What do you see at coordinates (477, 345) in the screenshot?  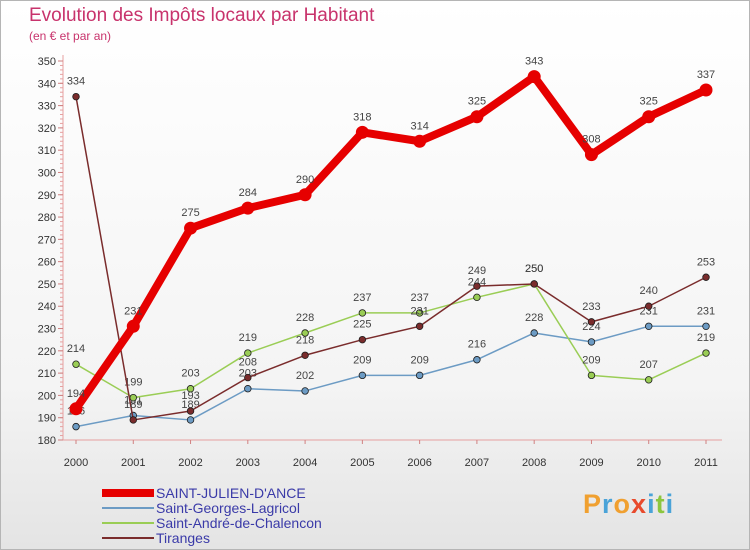 I see `data-label: 216` at bounding box center [477, 345].